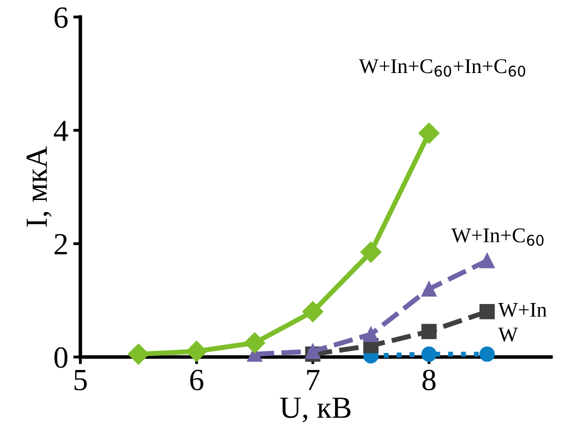  I want to click on y-axis-title: I, мкА, so click(39, 186).